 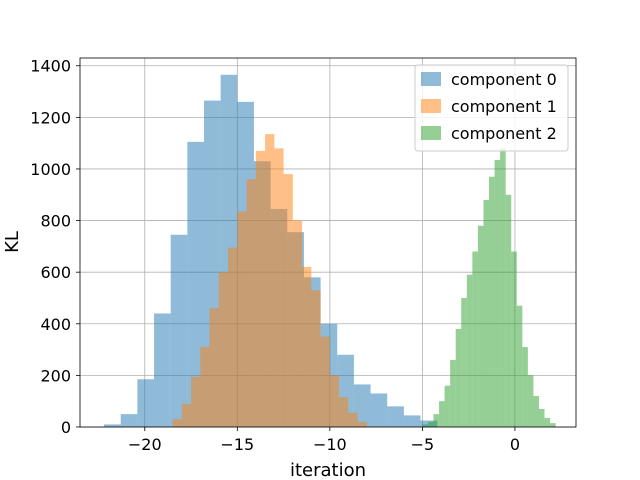 What do you see at coordinates (330, 444) in the screenshot?
I see `x-tick-label: −10` at bounding box center [330, 444].